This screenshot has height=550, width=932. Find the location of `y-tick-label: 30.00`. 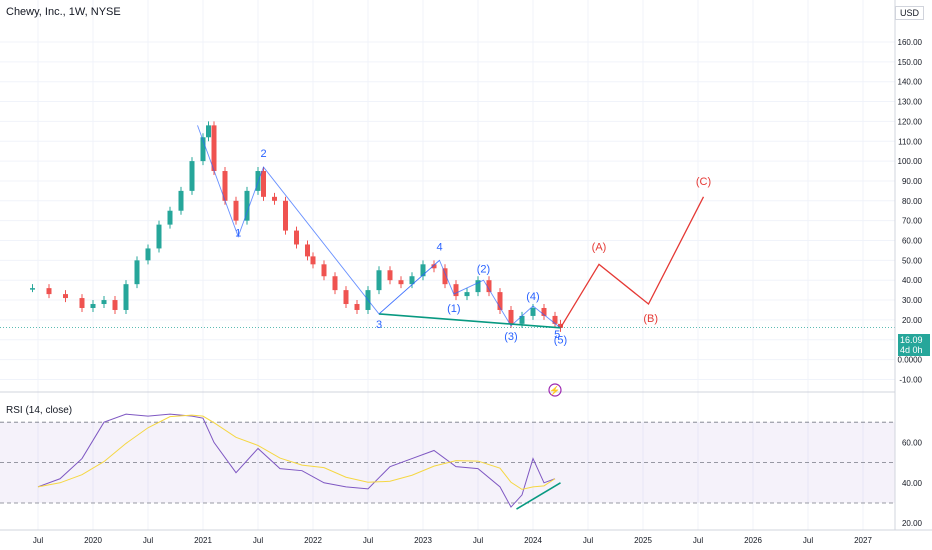

y-tick-label: 30.00 is located at coordinates (912, 300).